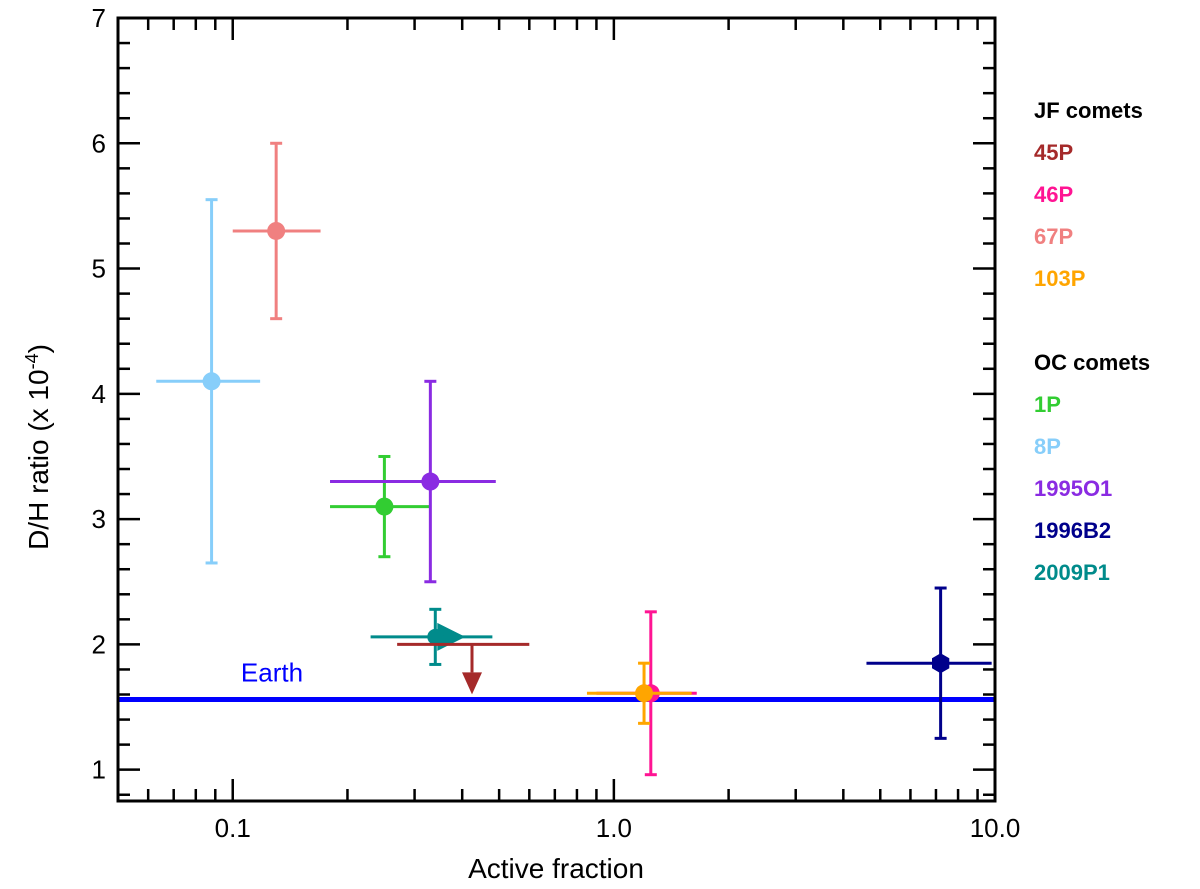  What do you see at coordinates (384, 506) in the screenshot?
I see `marker-1p` at bounding box center [384, 506].